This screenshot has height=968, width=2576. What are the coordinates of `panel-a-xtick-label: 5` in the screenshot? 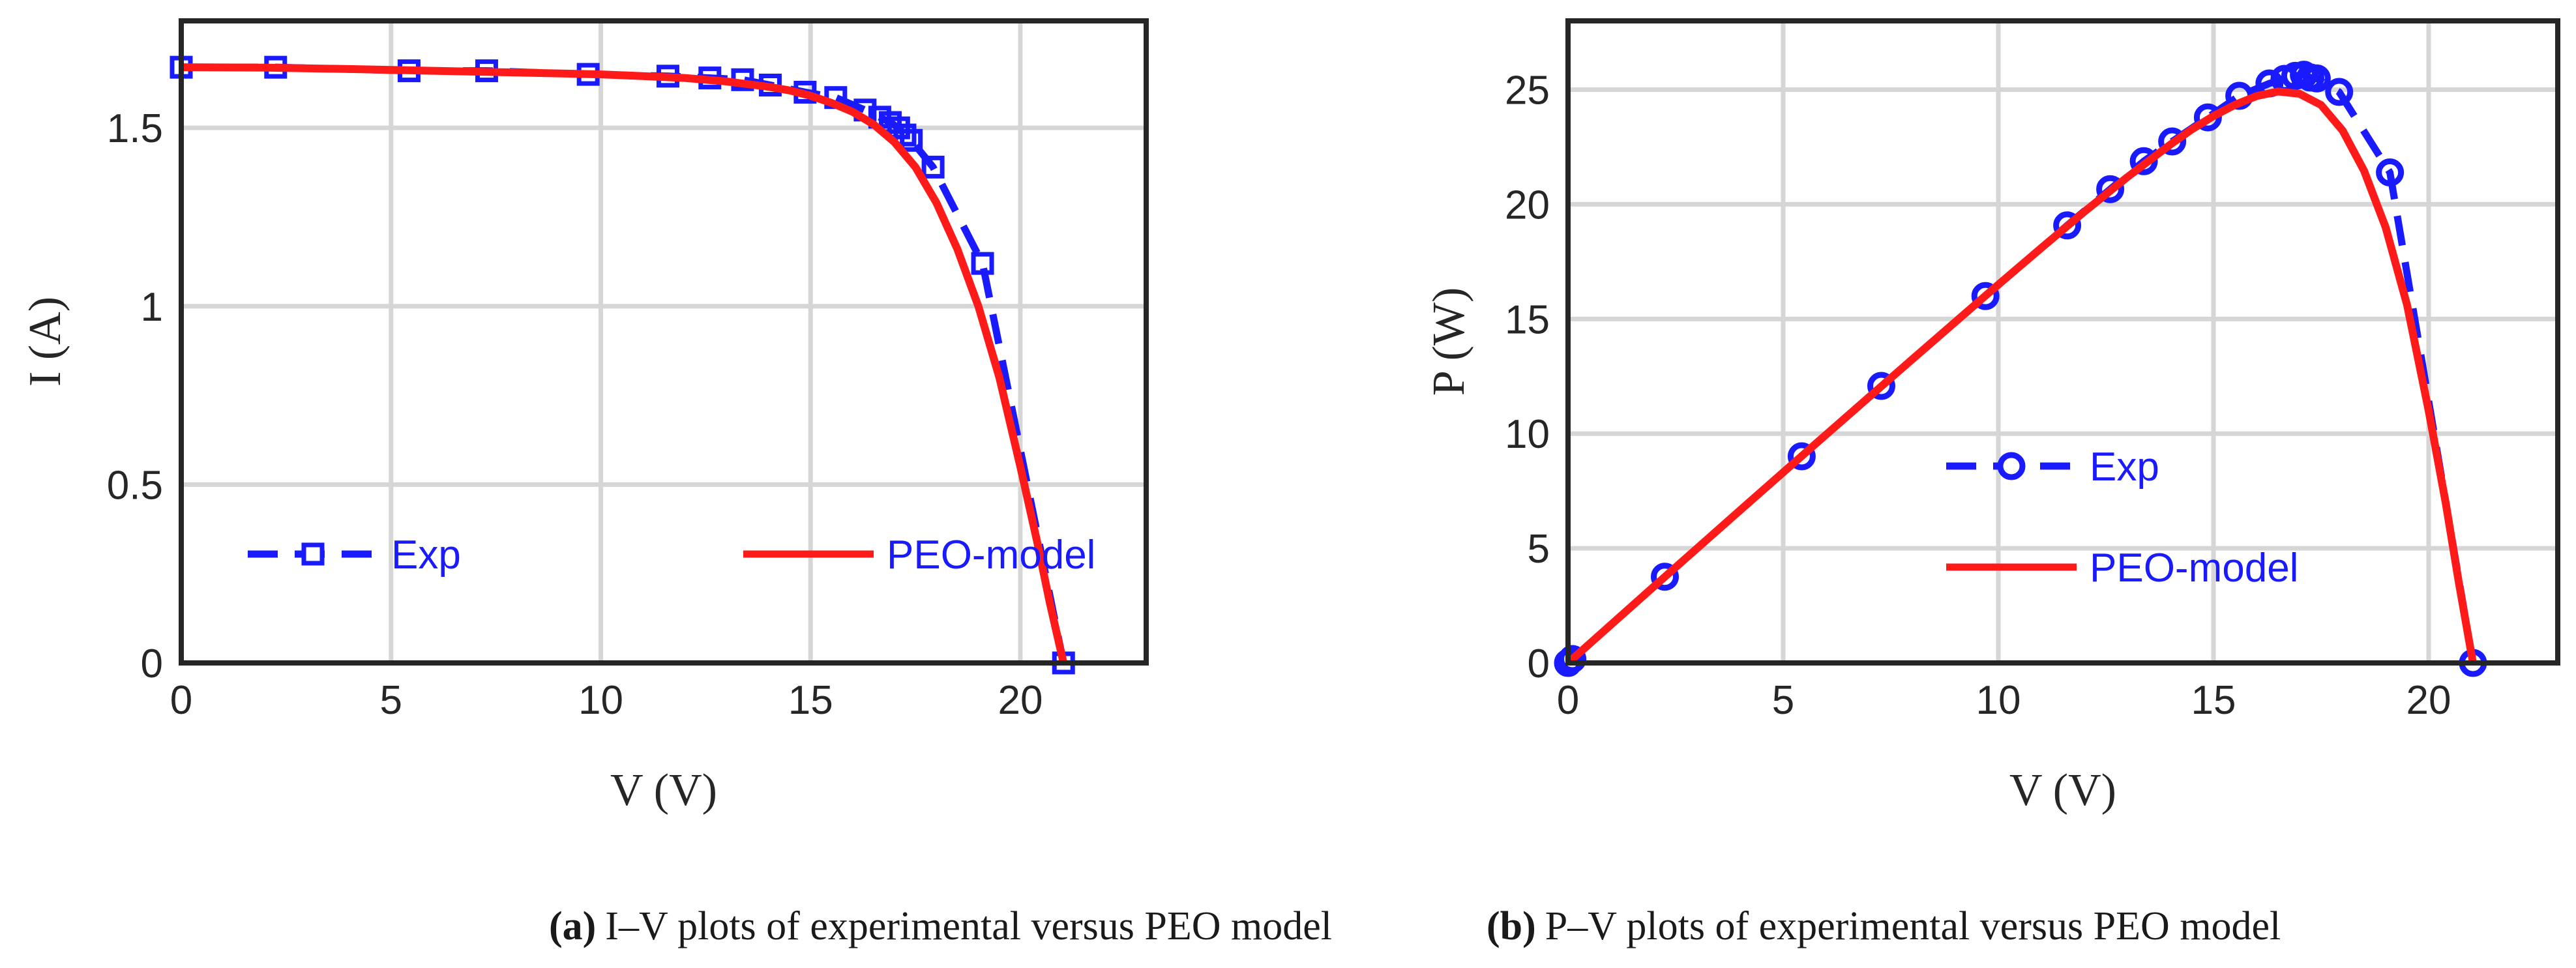 It's located at (390, 701).